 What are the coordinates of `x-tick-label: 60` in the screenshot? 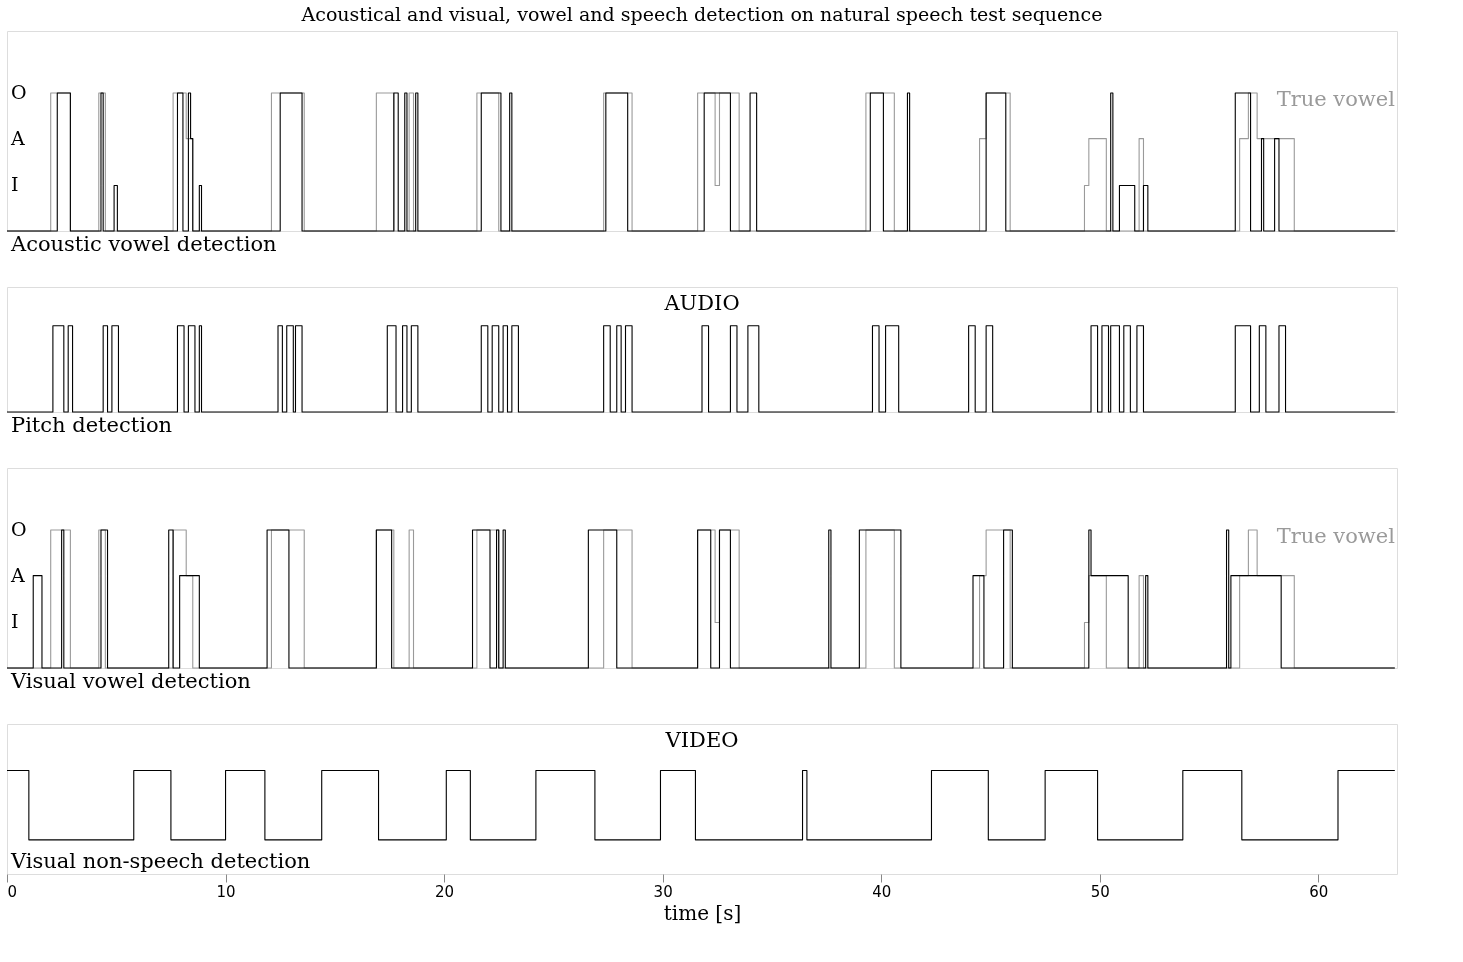 It's located at (1319, 891).